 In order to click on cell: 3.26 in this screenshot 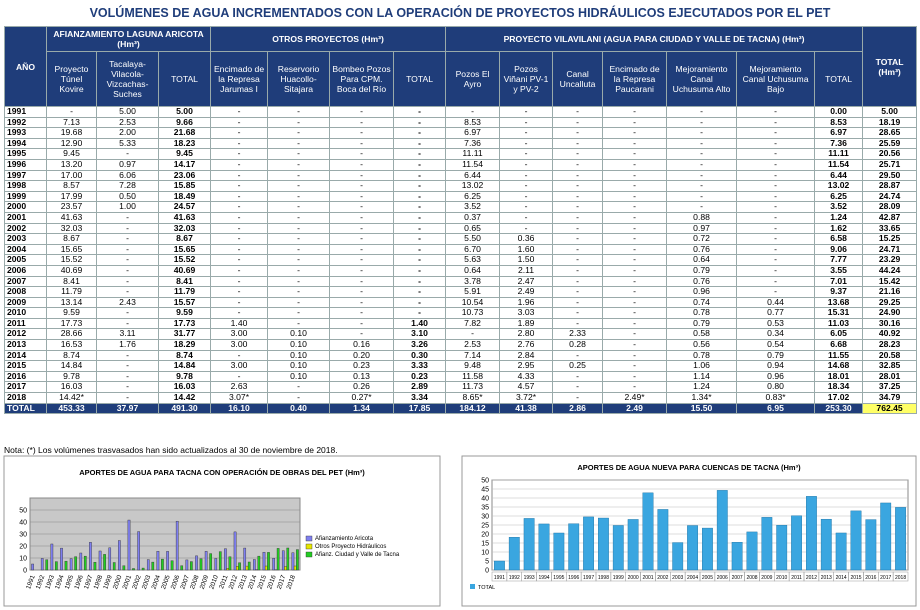, I will do `click(420, 345)`.